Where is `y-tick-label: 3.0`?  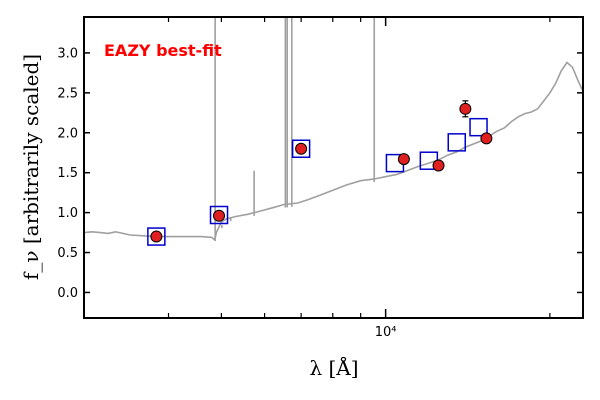 y-tick-label: 3.0 is located at coordinates (67, 53).